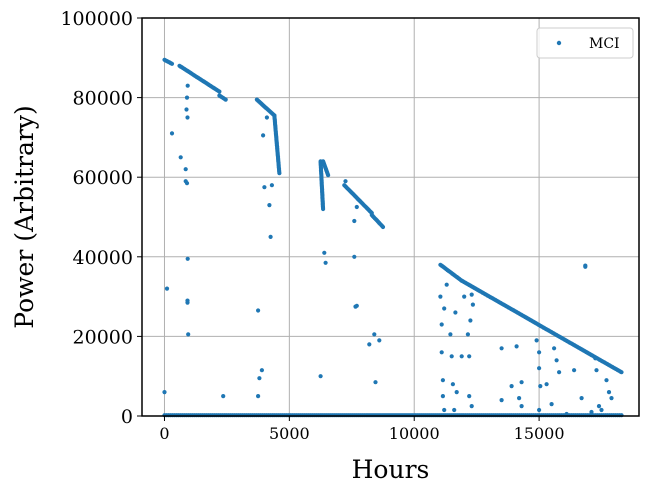 The width and height of the screenshot is (654, 494). I want to click on x-tick-label: 5000, so click(289, 433).